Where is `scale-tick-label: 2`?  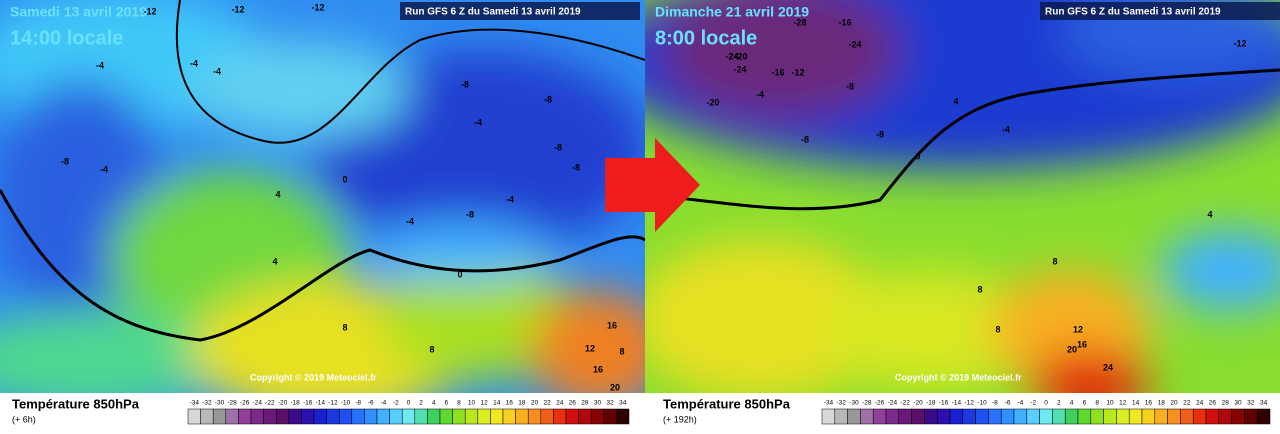
scale-tick-label: 2 is located at coordinates (1059, 403).